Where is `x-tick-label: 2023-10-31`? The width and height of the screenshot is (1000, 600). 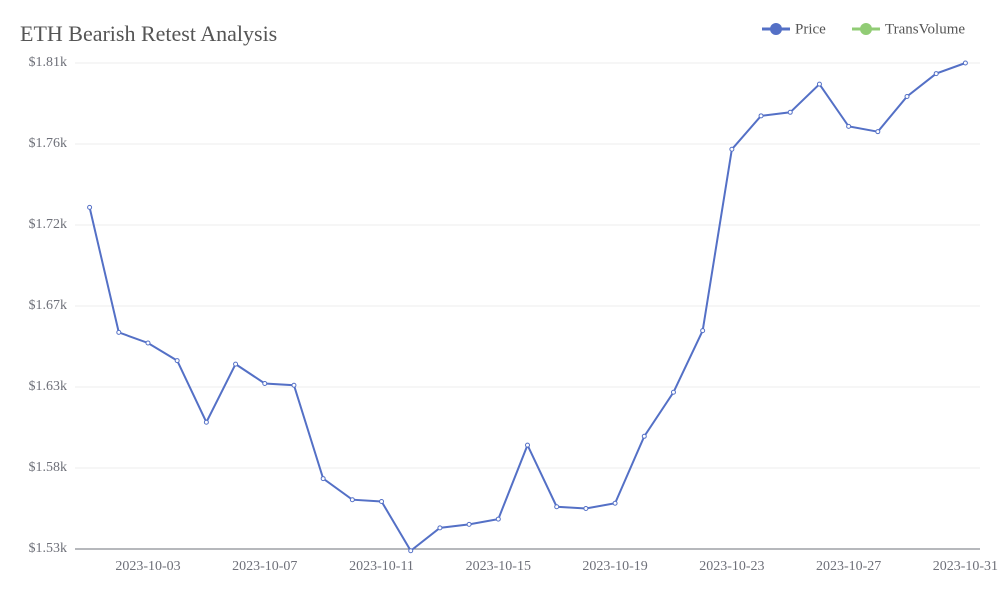
x-tick-label: 2023-10-31 is located at coordinates (965, 566).